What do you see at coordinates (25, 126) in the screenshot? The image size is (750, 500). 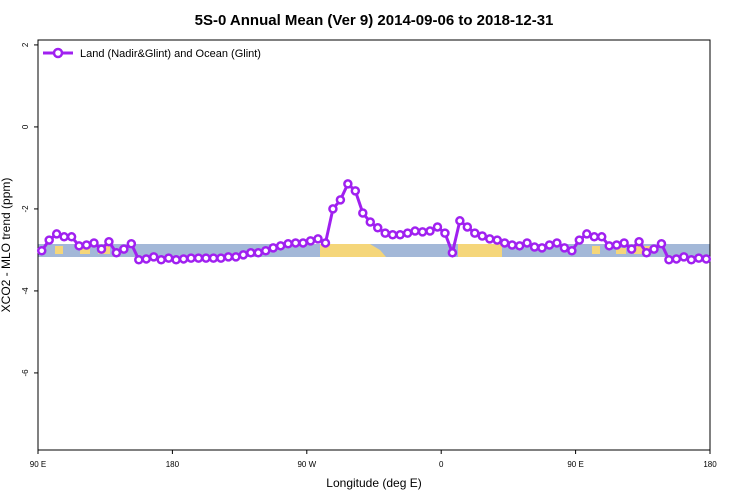 I see `y-tick-label: 0` at bounding box center [25, 126].